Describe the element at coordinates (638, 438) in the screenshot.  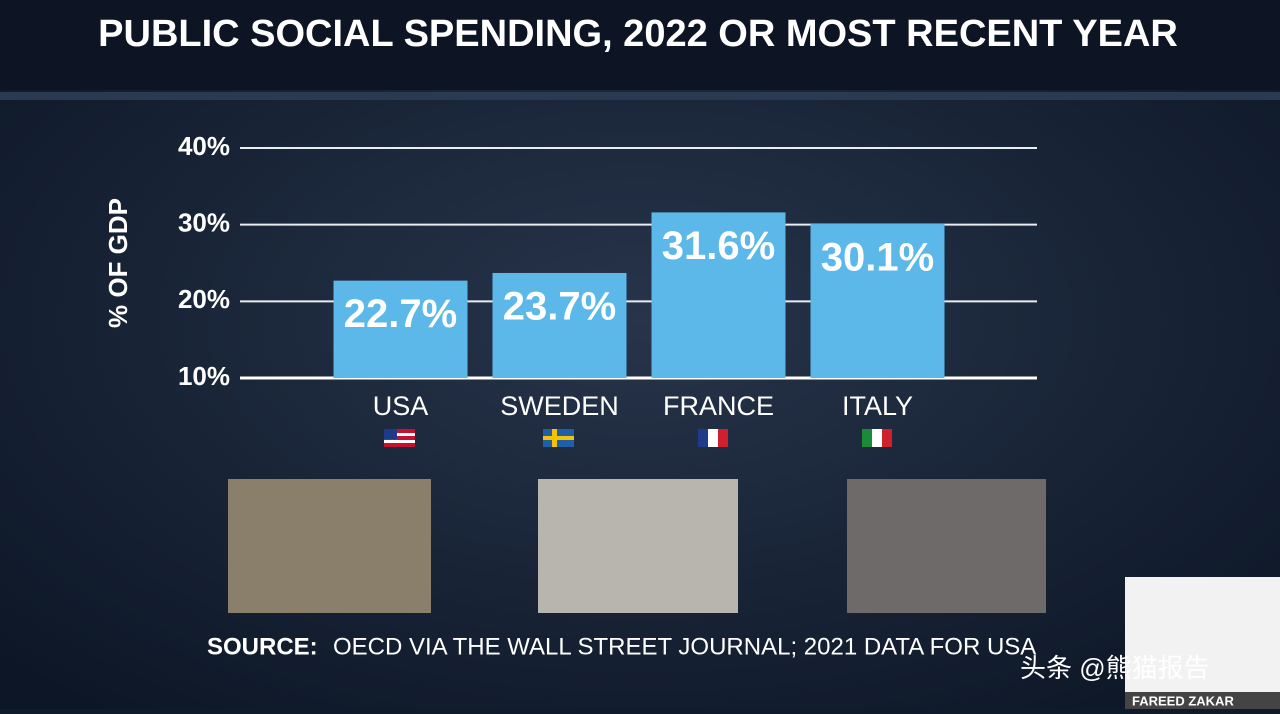
I see `flags` at that location.